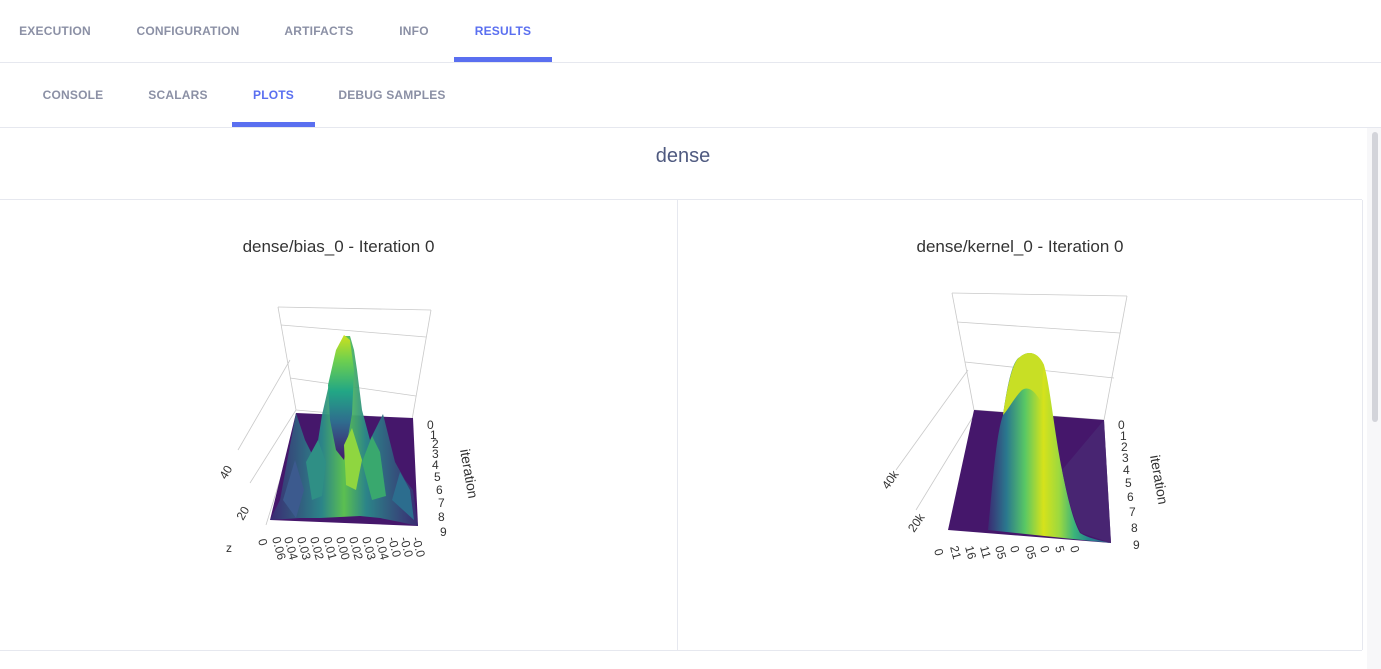  I want to click on svg-text: 20k, so click(916, 522).